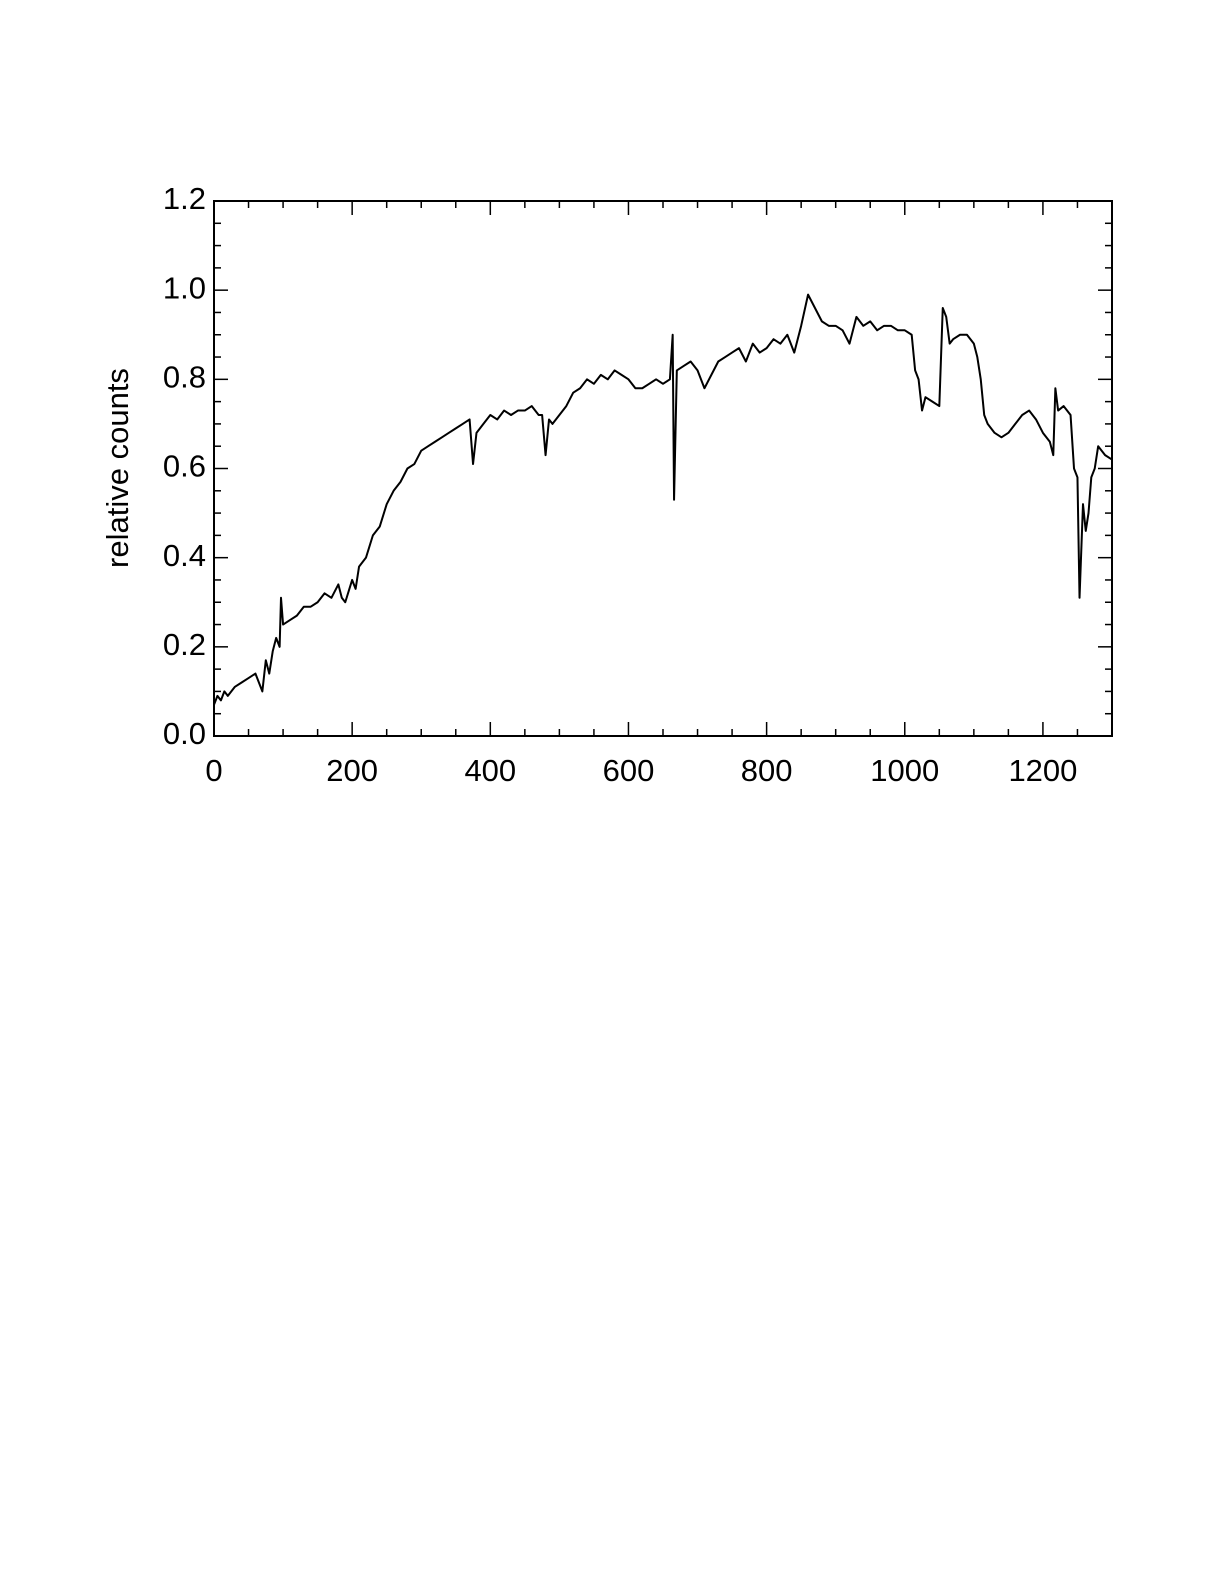 This screenshot has height=1584, width=1224. Describe the element at coordinates (117, 468) in the screenshot. I see `y-axis-label: relative counts` at that location.